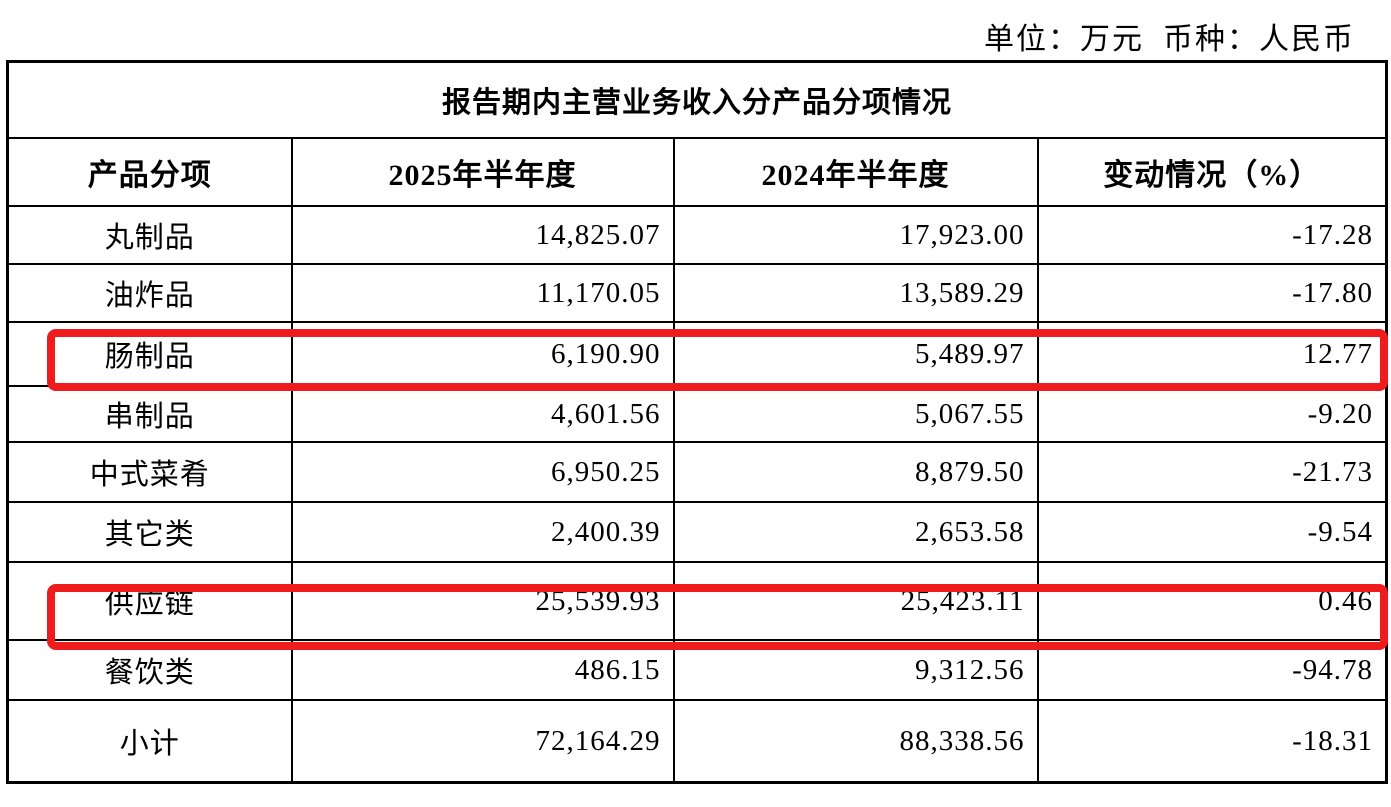  Describe the element at coordinates (482, 354) in the screenshot. I see `value-2025-cell: 6,190.90` at that location.